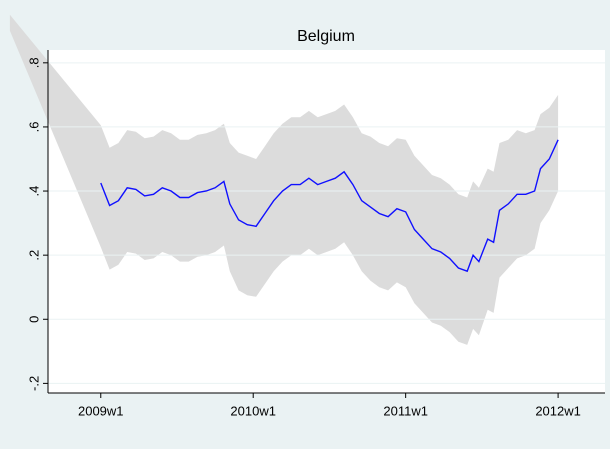 The height and width of the screenshot is (449, 610). I want to click on chart-title: Belgium, so click(326, 36).